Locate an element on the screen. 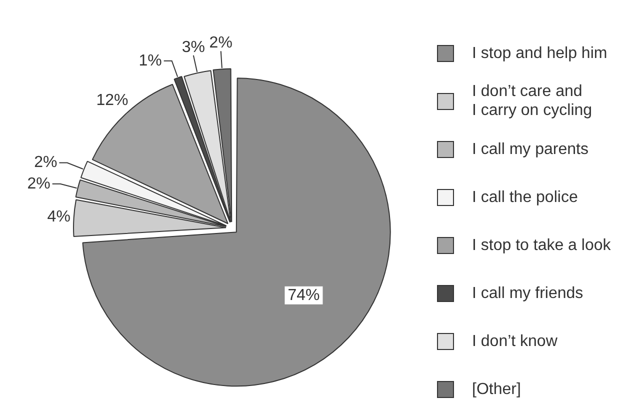 This screenshot has width=628, height=401. legend-label: I don’t know is located at coordinates (515, 341).